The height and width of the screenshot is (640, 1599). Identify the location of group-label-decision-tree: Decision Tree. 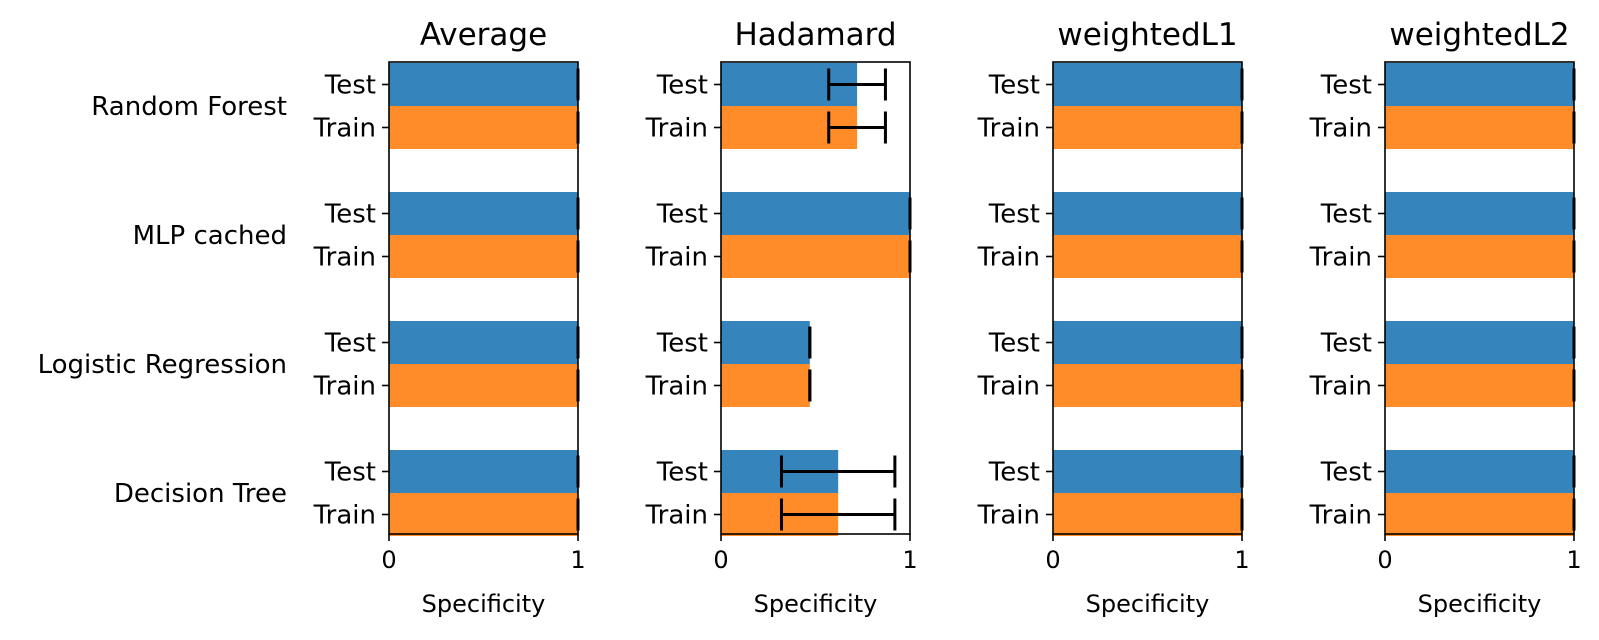
(200, 494).